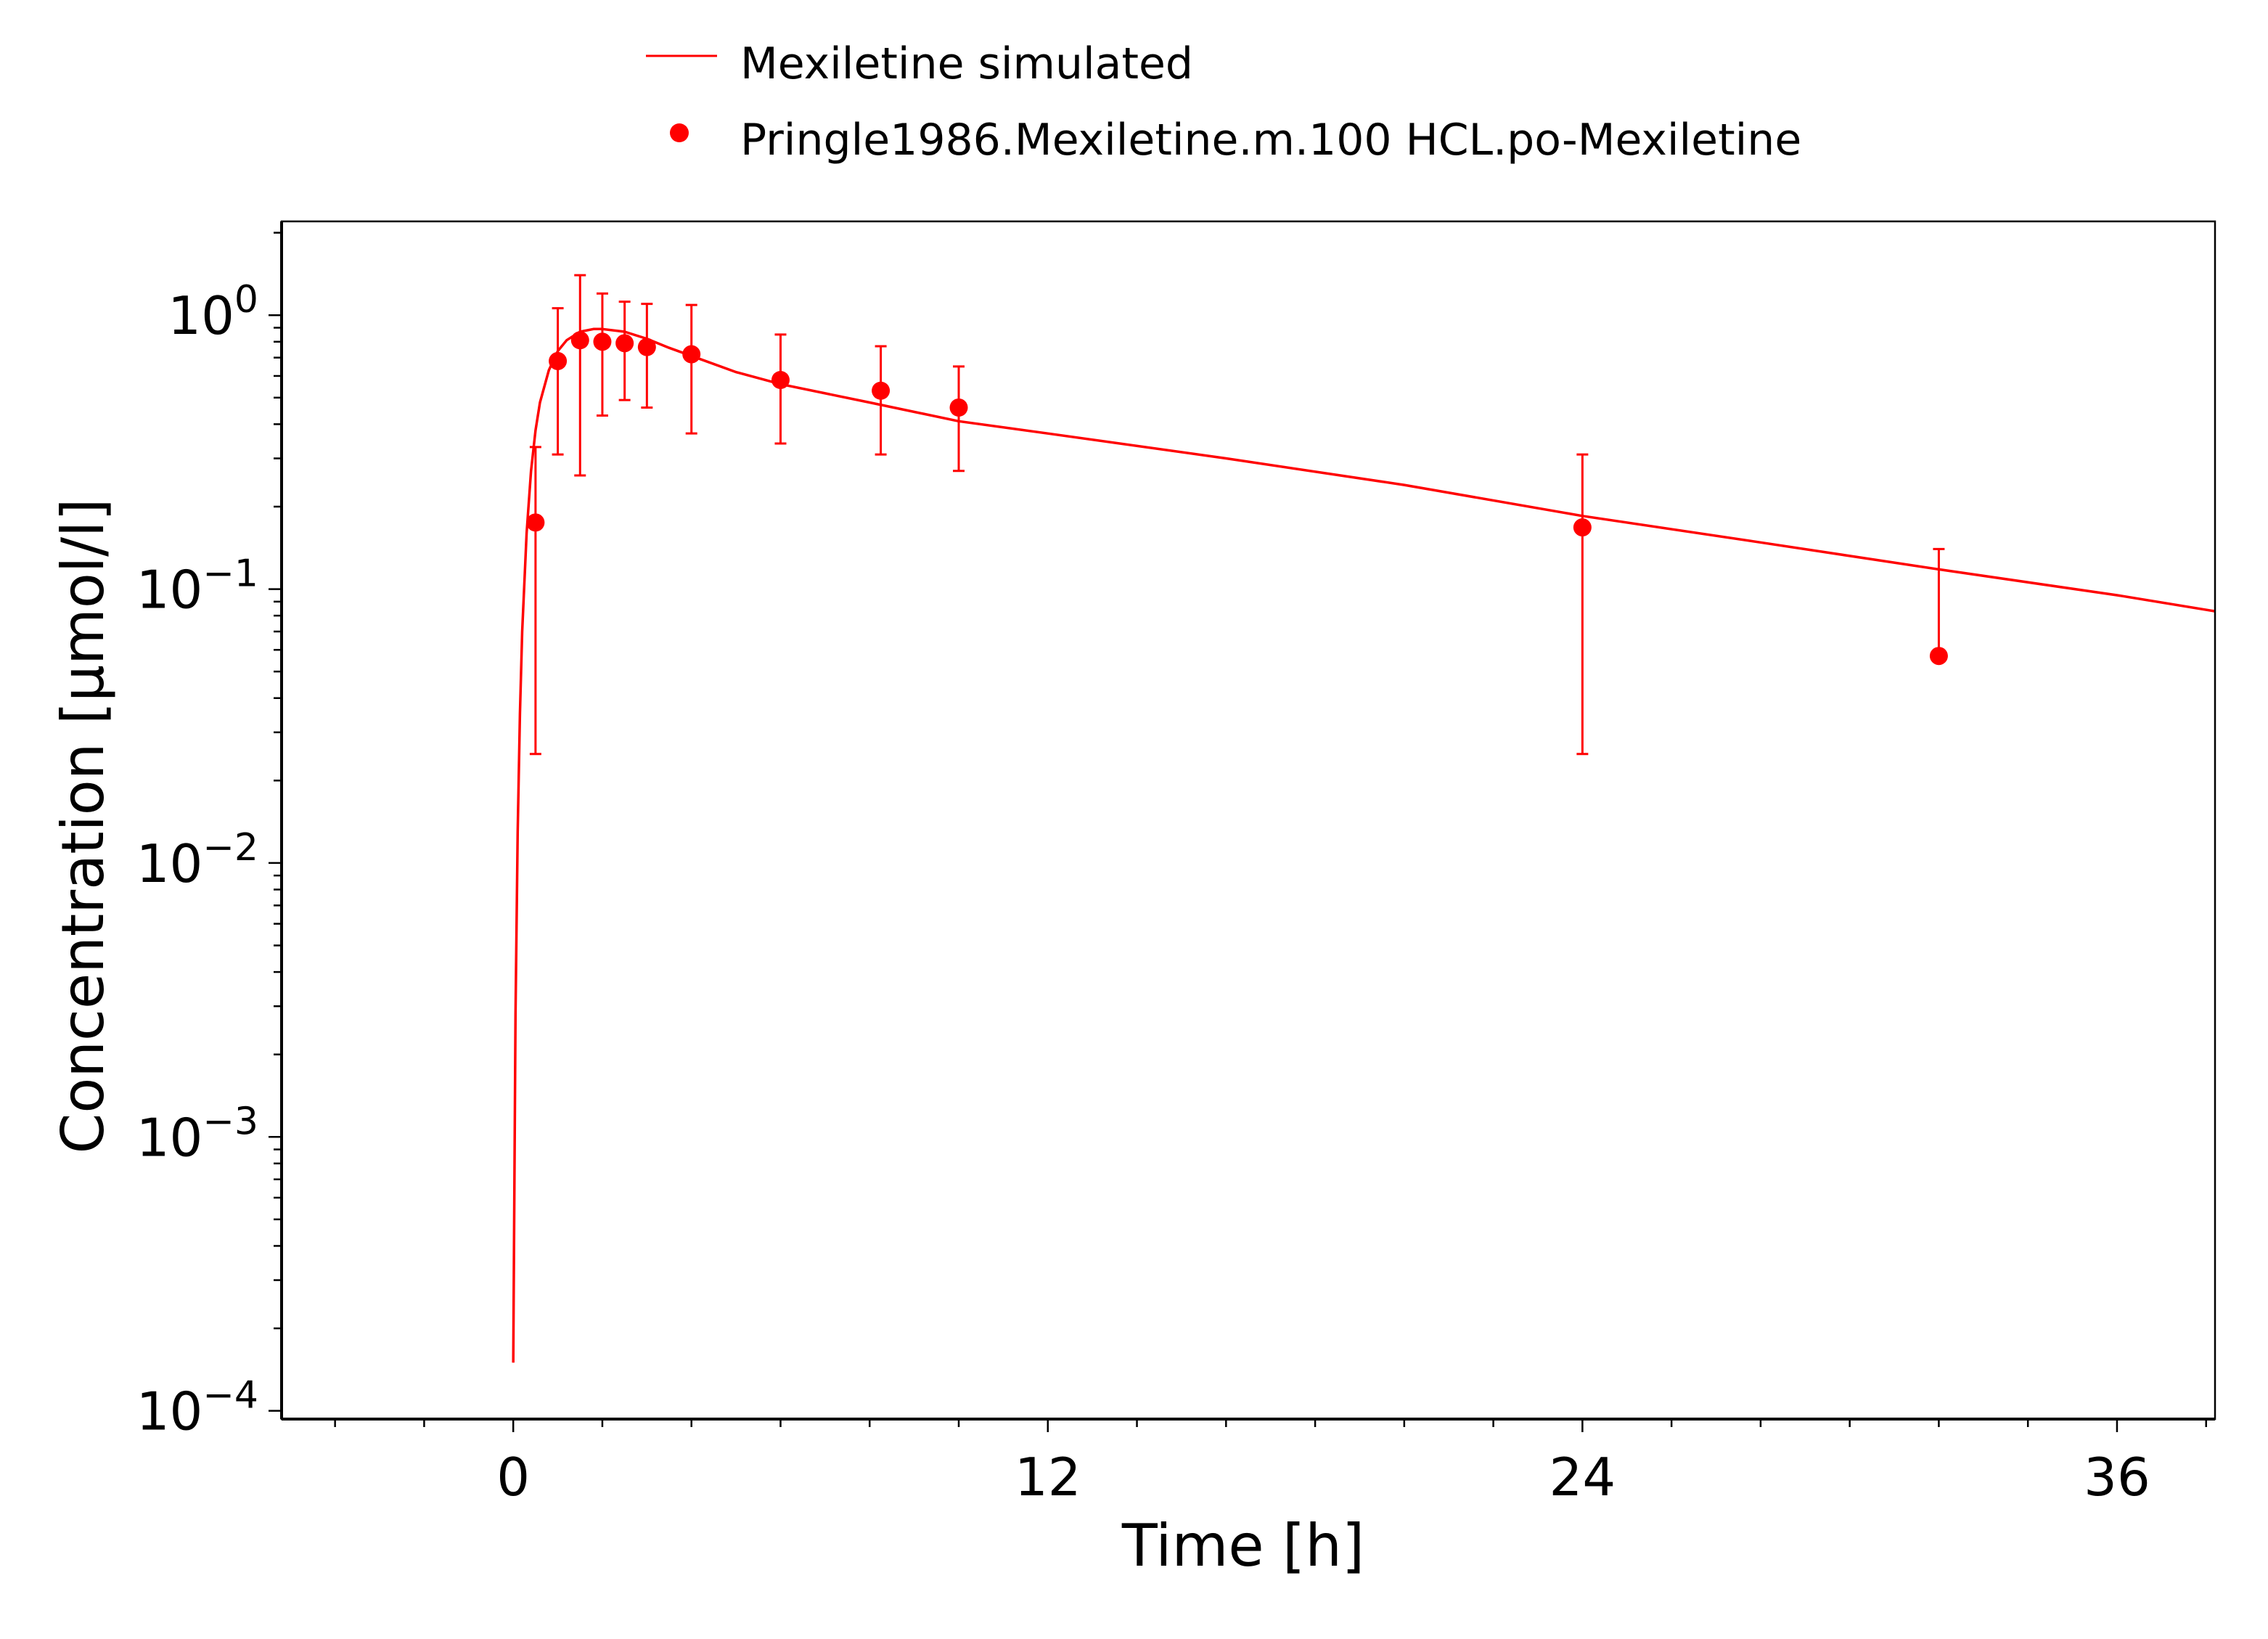 This screenshot has width=2268, height=1639. I want to click on y-tick-label: 10⁻¹, so click(197, 586).